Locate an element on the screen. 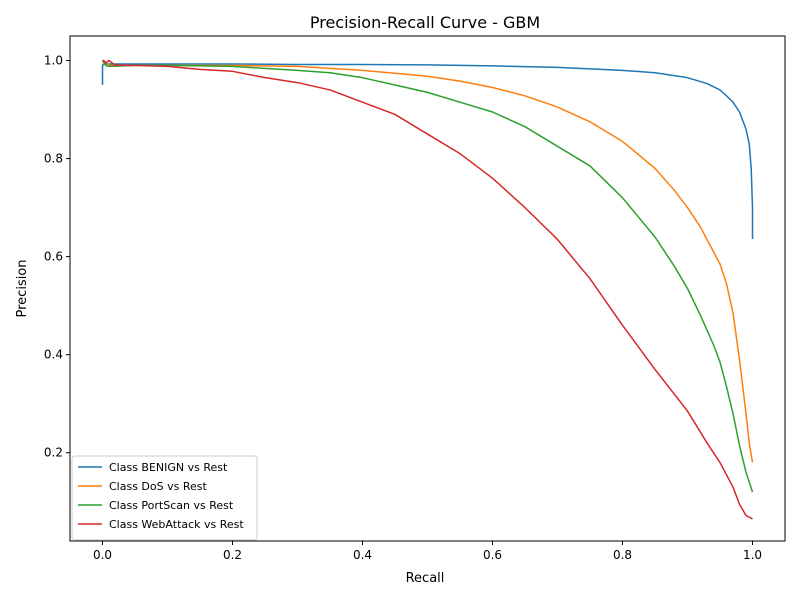 This screenshot has height=600, width=800. y-tick-label: 0.6 is located at coordinates (53, 257).